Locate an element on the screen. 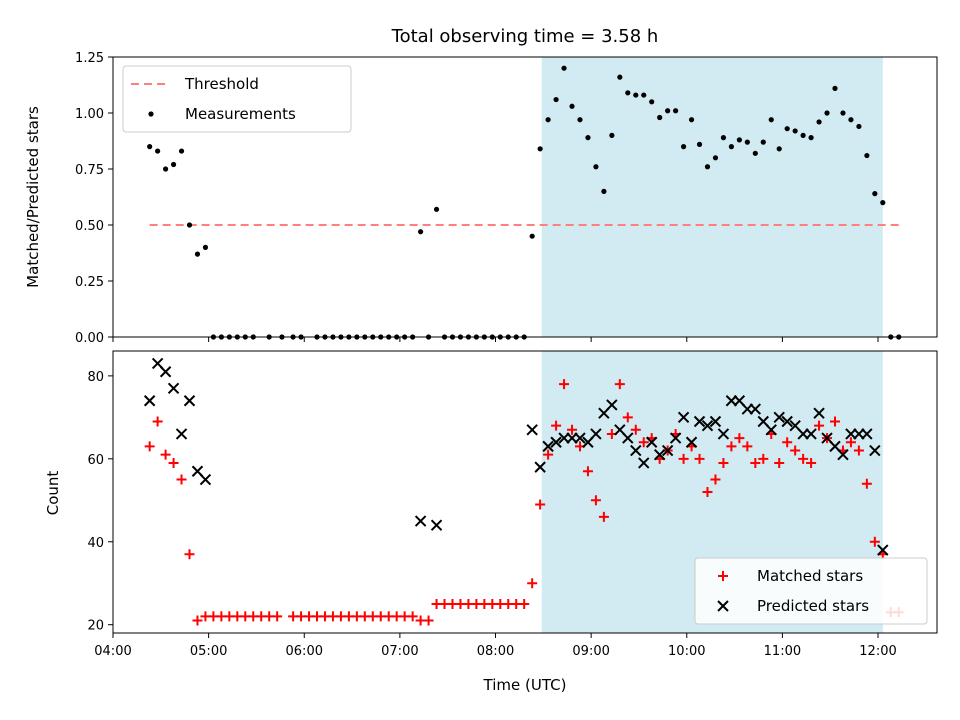  y-tick-label: 80 is located at coordinates (95, 377).